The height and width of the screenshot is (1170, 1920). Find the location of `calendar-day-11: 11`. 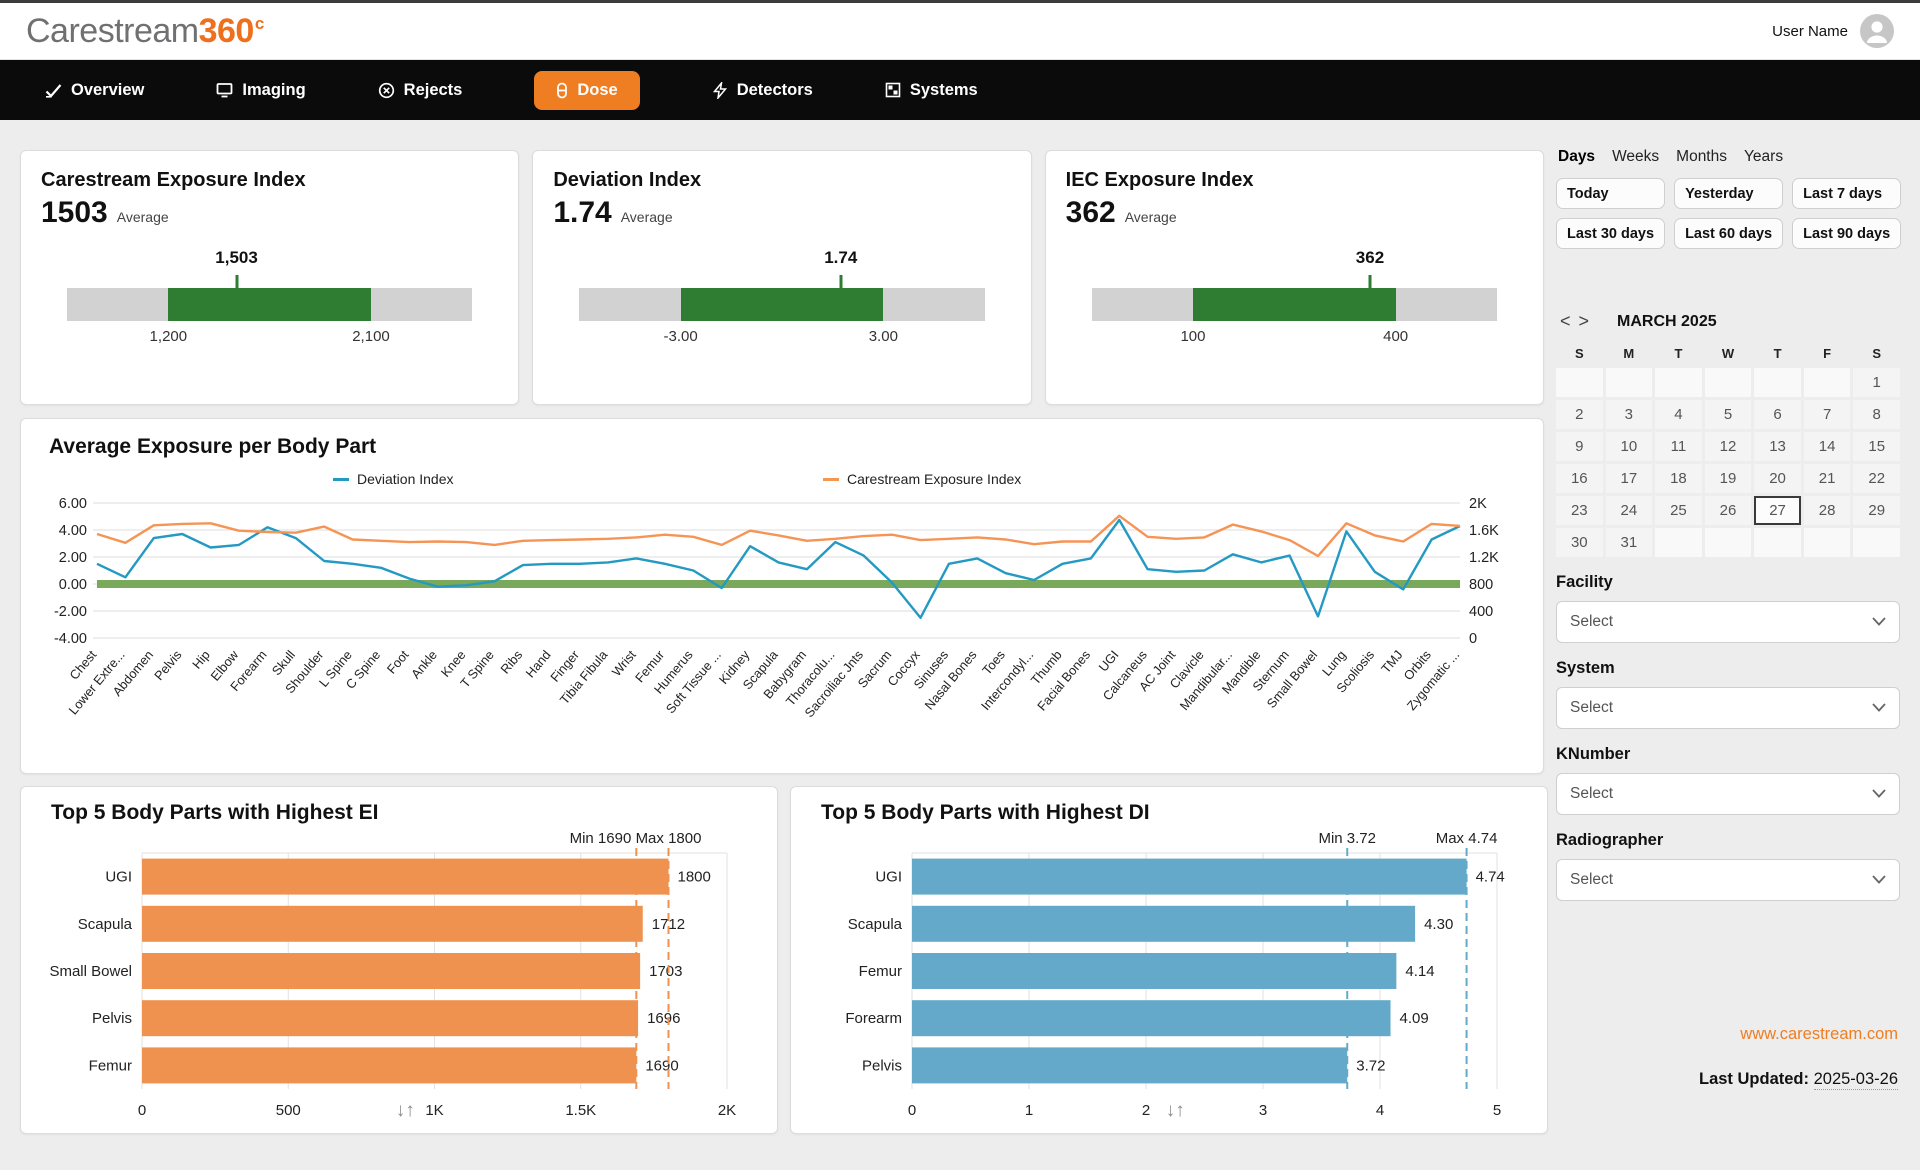

calendar-day-11: 11 is located at coordinates (1678, 446).